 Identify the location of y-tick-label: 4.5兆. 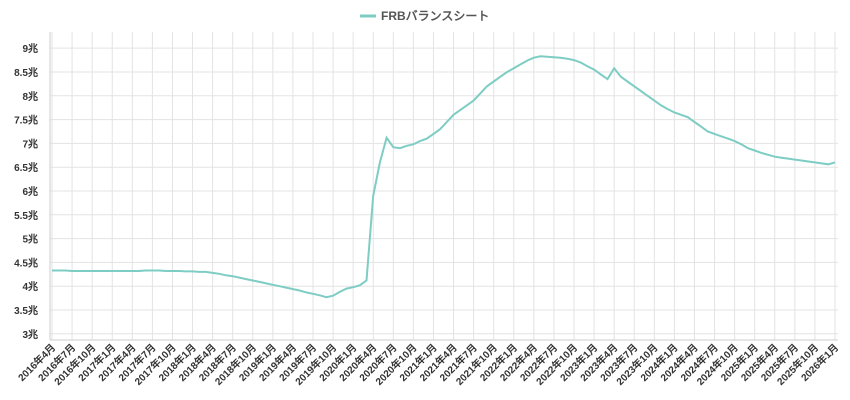
(26, 262).